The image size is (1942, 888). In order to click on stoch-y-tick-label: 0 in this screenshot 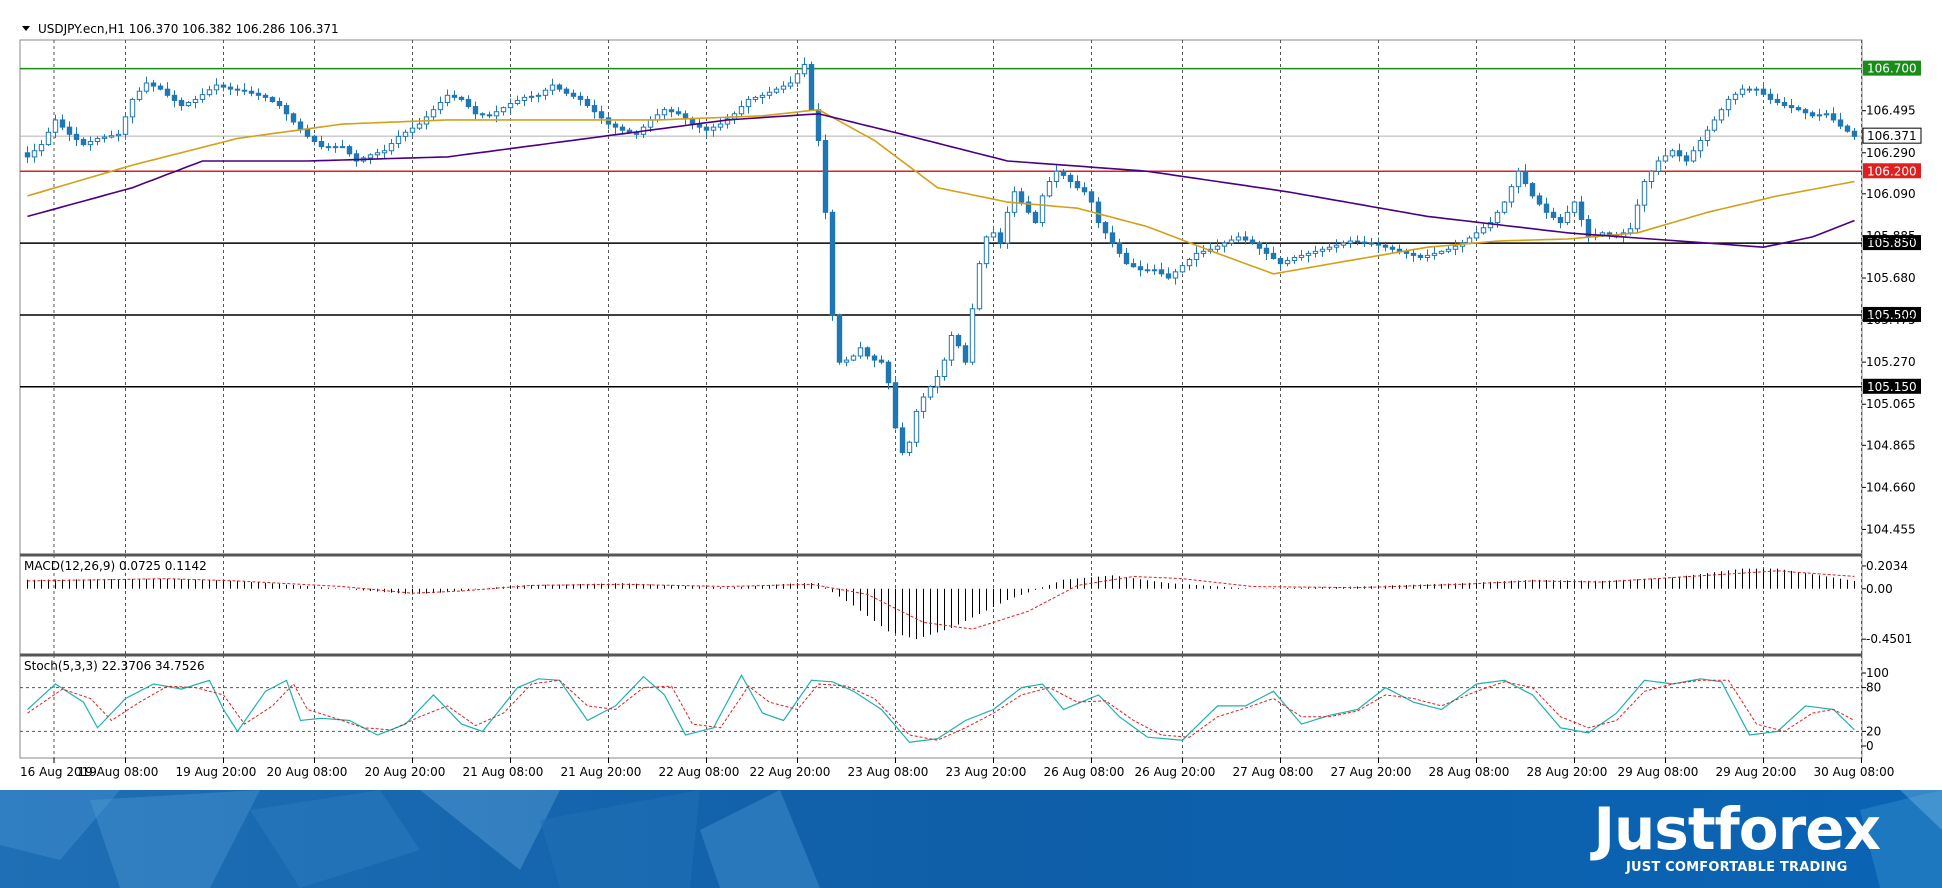, I will do `click(1870, 746)`.